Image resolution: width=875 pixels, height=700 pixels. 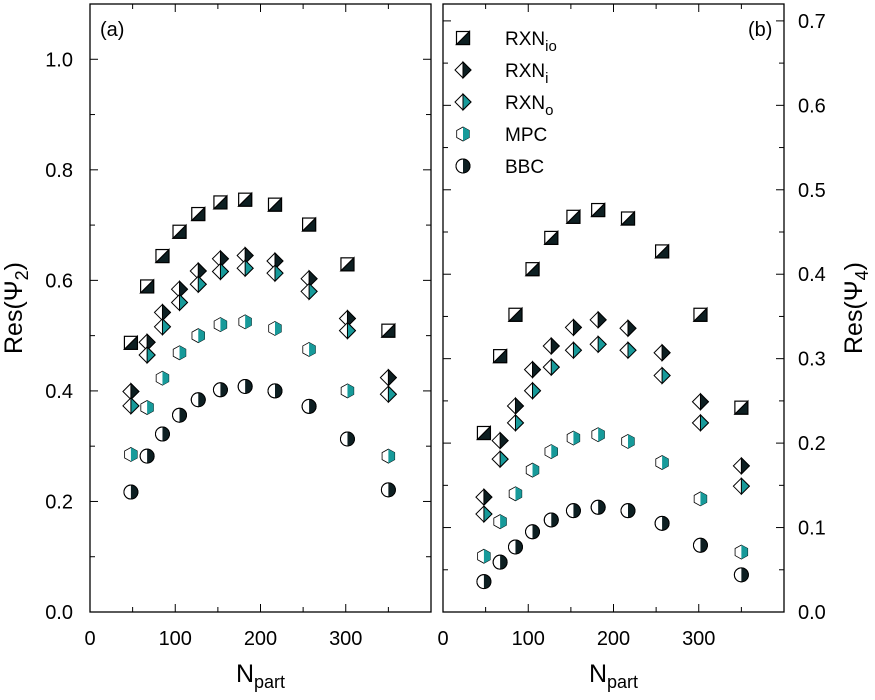 I want to click on y-tick-label: 0.1, so click(x=812, y=529).